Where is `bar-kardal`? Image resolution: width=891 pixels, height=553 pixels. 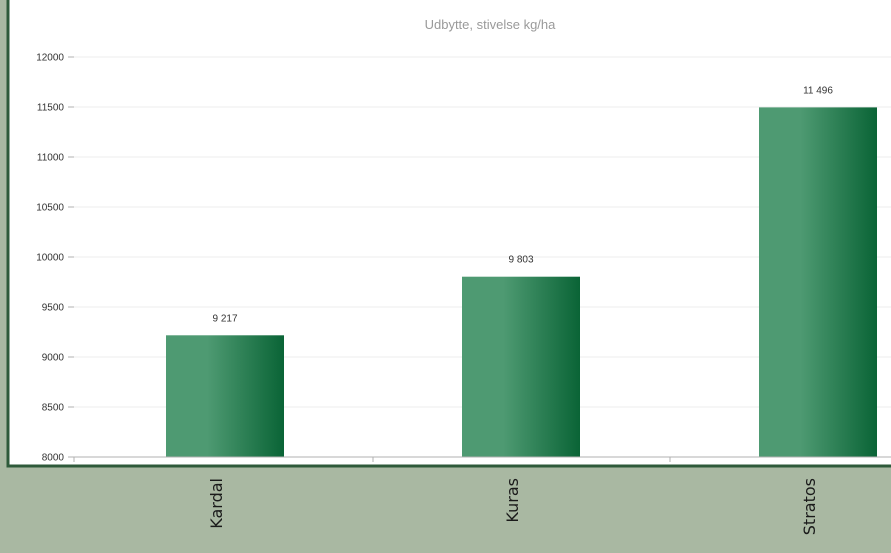
bar-kardal is located at coordinates (225, 396).